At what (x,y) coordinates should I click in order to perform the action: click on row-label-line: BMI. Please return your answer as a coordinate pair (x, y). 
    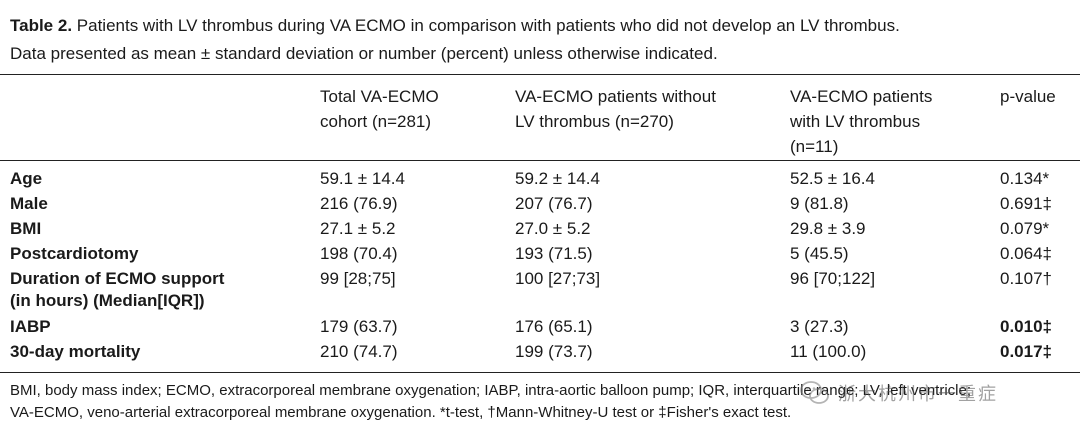
    Looking at the image, I should click on (26, 228).